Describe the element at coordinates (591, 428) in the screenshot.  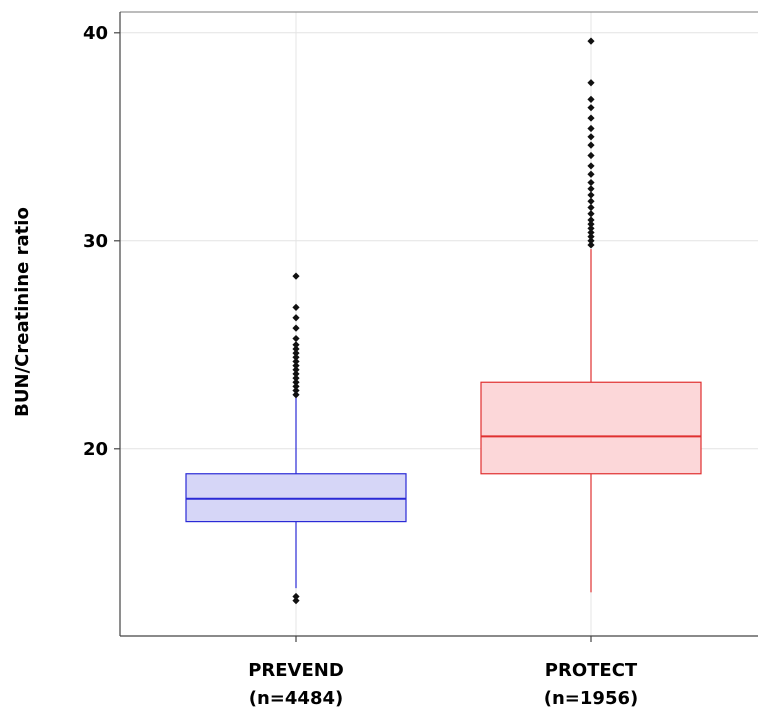
I see `protect-box` at that location.